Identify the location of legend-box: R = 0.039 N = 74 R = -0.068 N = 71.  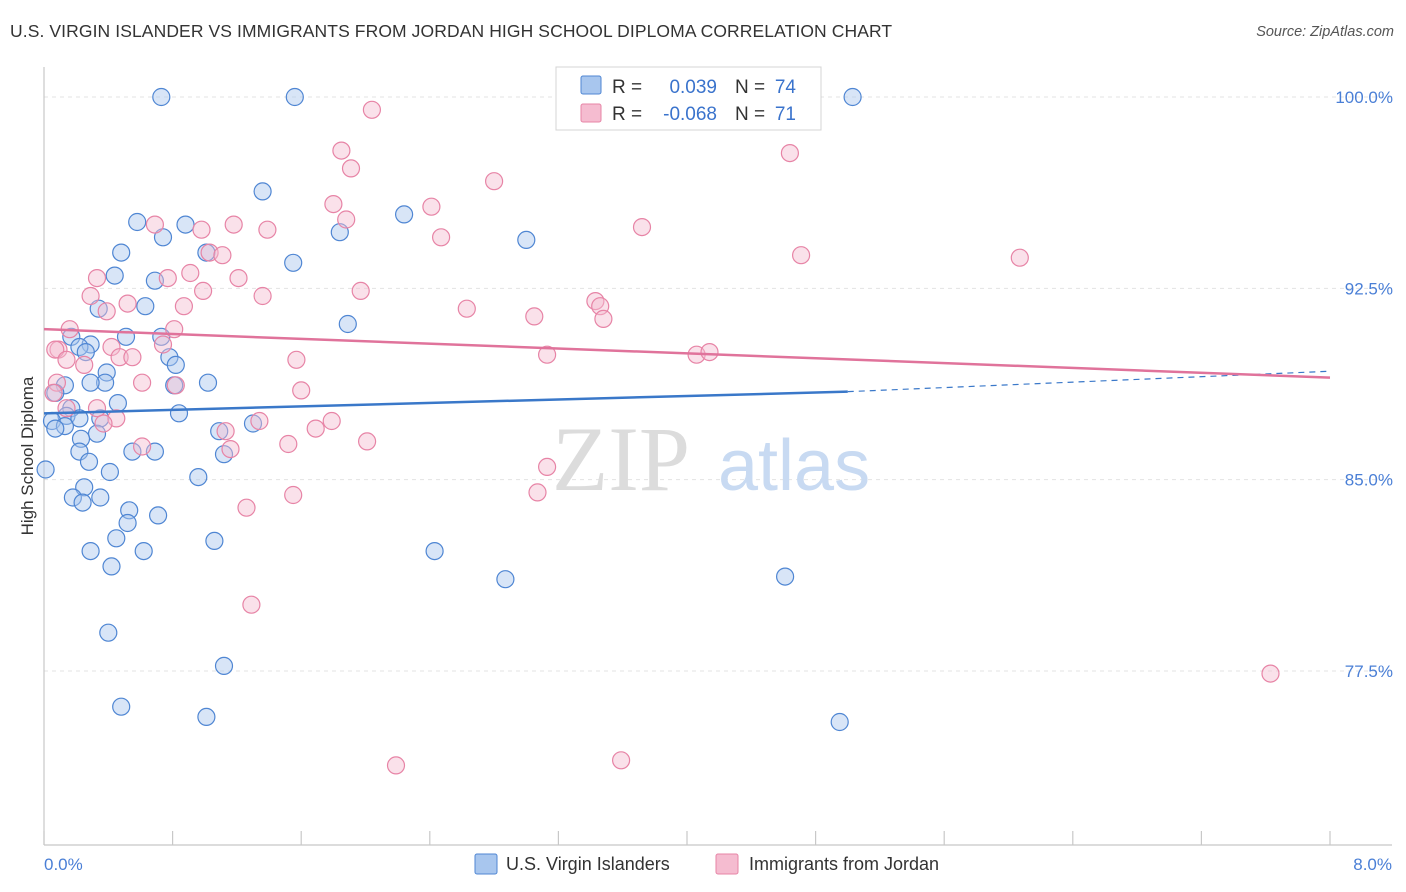
(688, 98).